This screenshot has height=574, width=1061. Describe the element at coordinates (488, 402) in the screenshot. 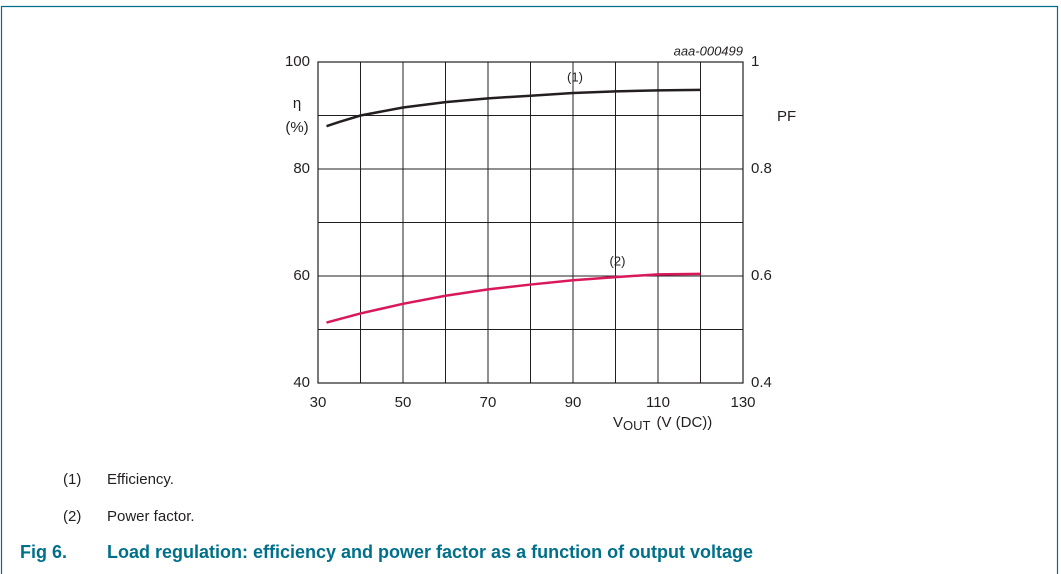

I see `x-tick-label: 70` at that location.